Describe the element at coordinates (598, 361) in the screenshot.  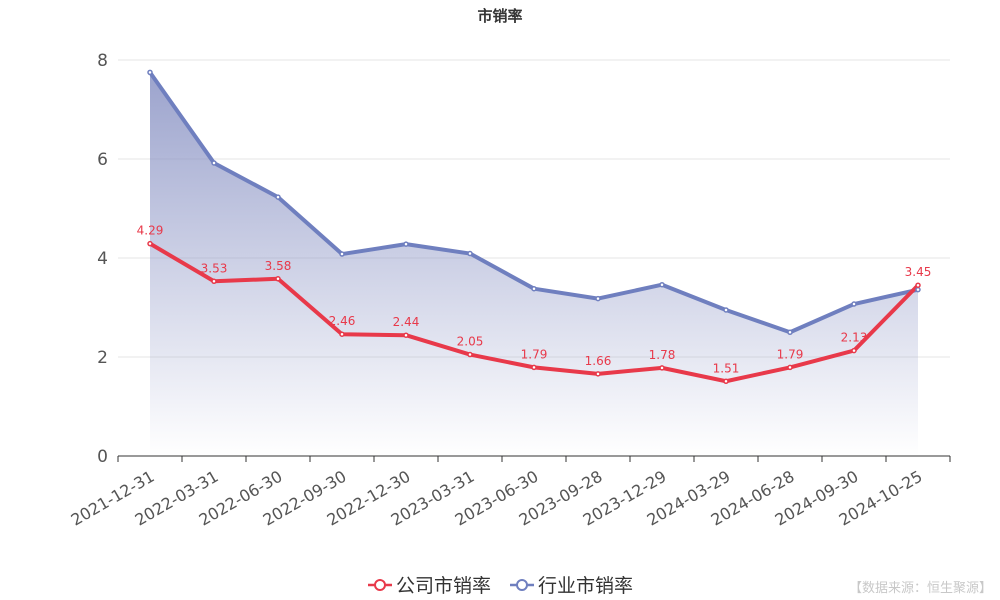
I see `data-label: 1.66` at that location.